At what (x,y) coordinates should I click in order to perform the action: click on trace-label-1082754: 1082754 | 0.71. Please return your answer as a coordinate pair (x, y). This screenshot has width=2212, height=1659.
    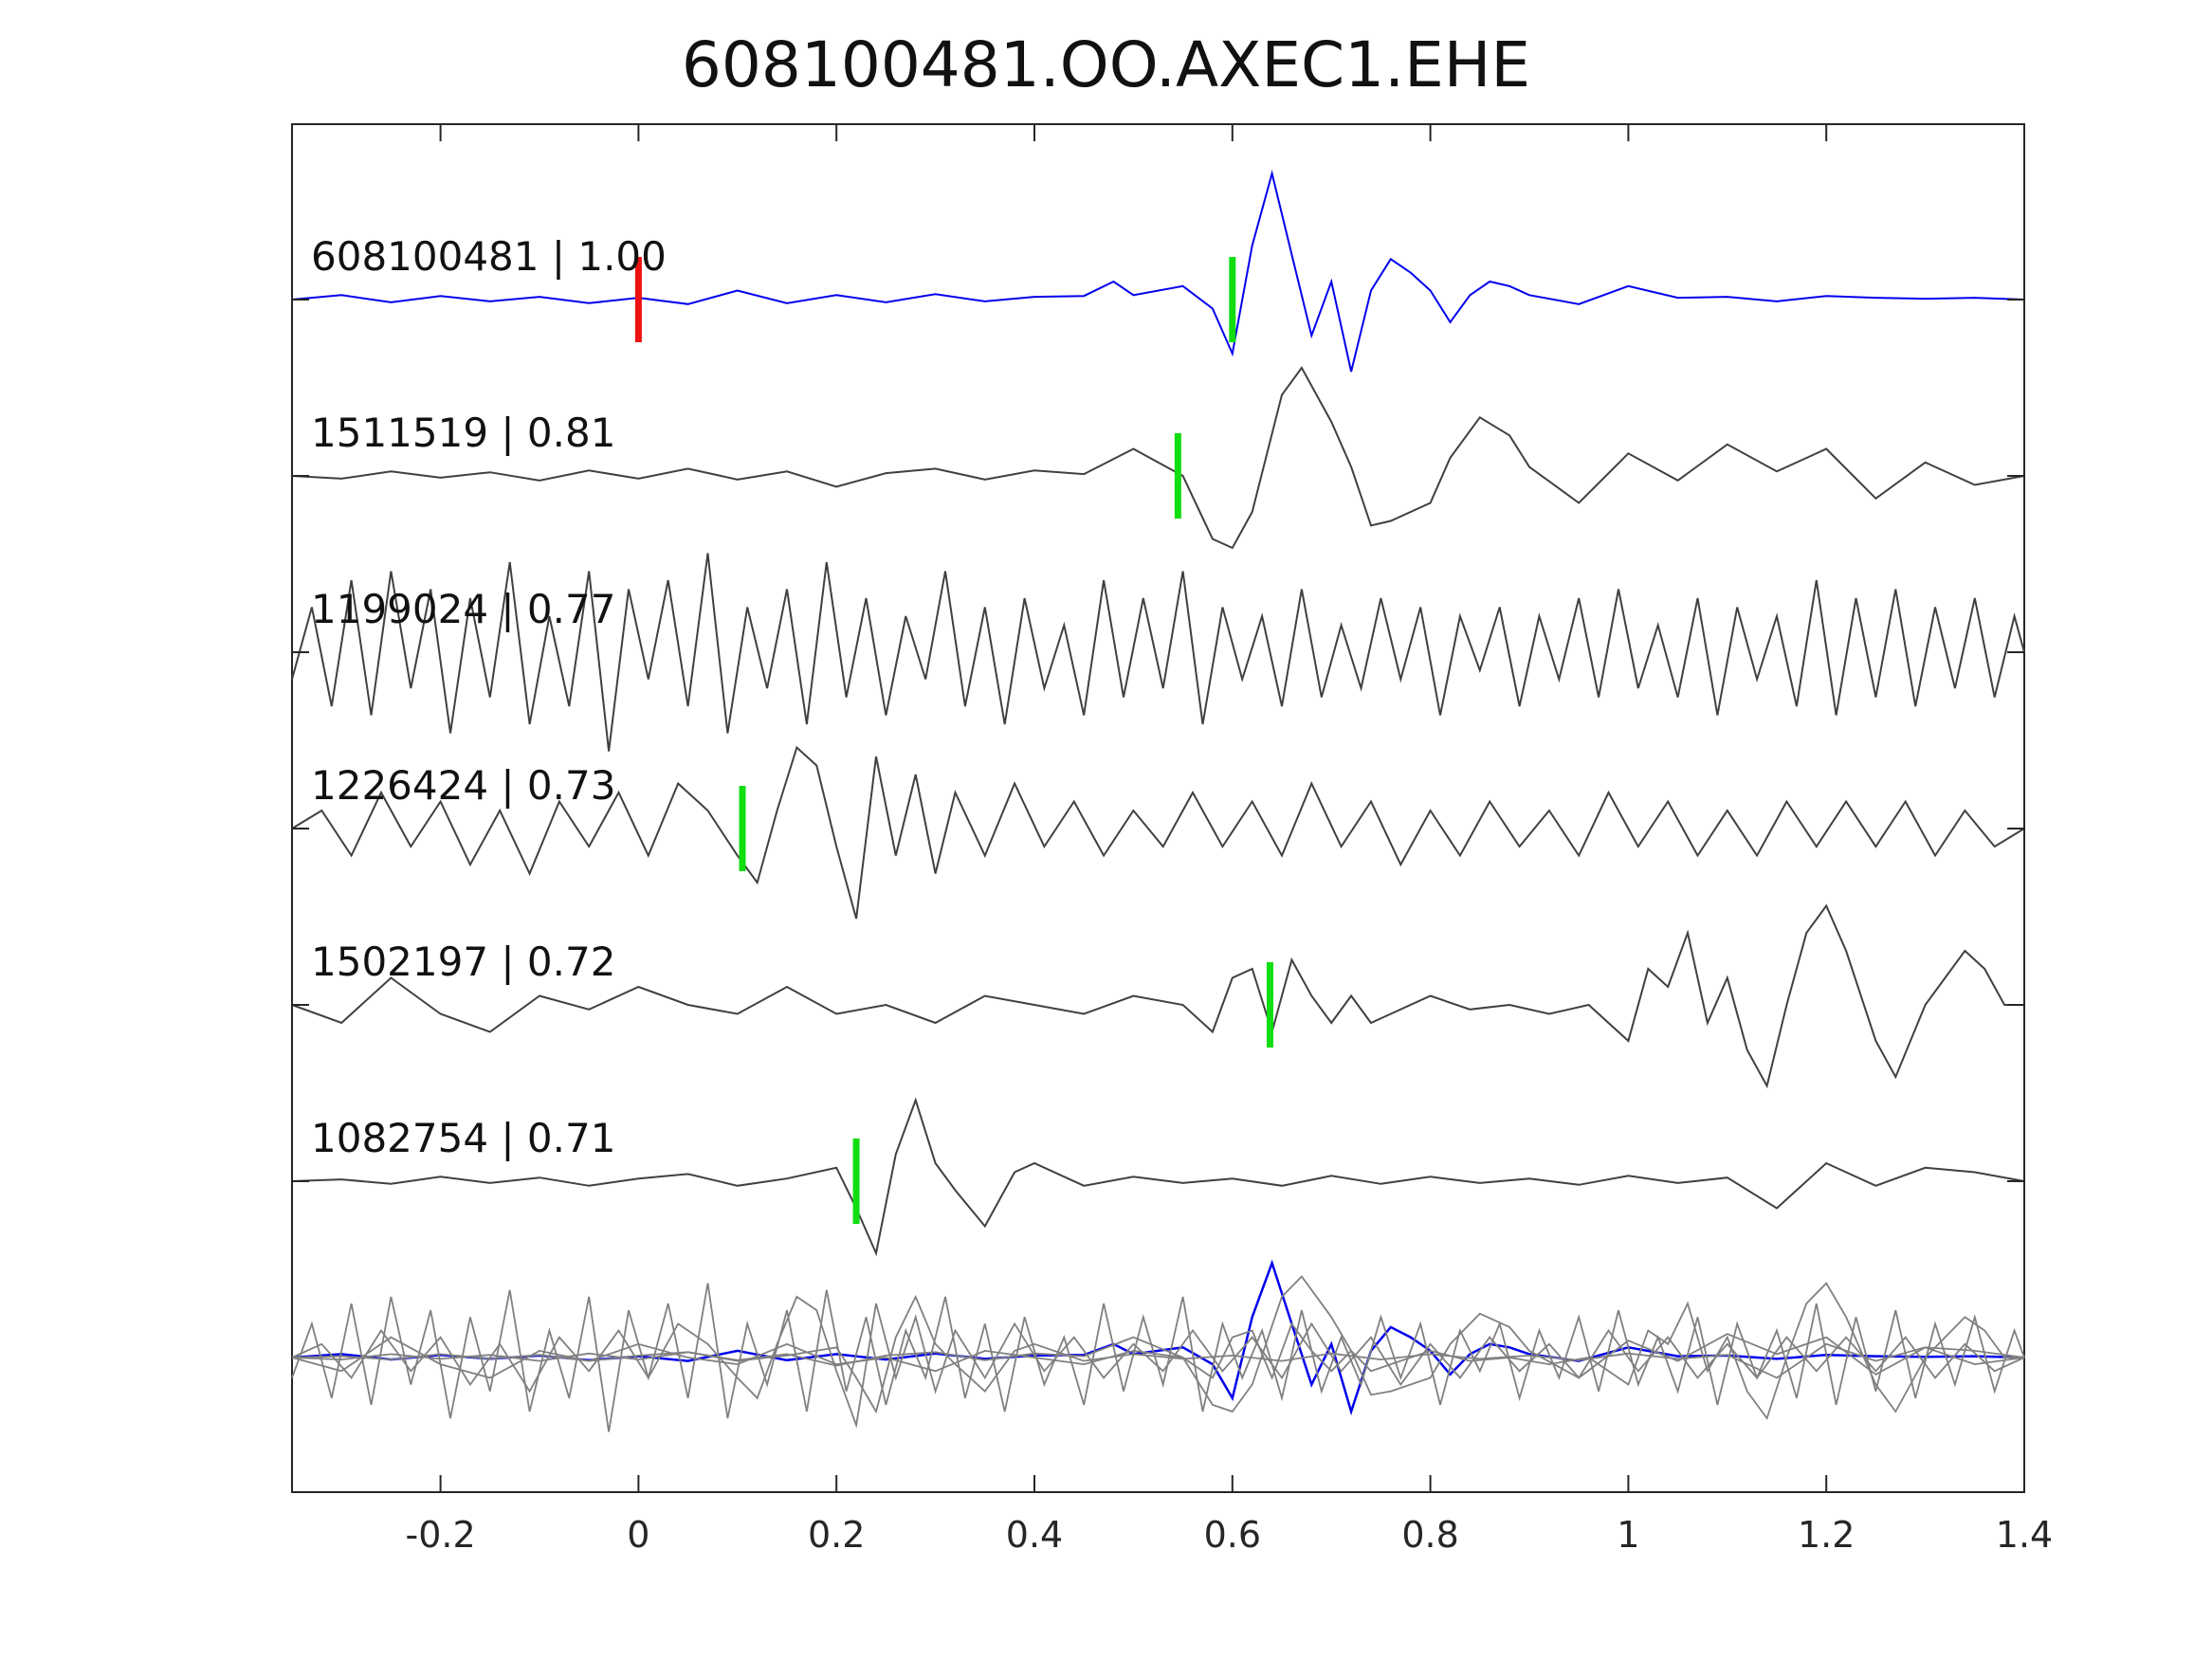
    Looking at the image, I should click on (463, 1138).